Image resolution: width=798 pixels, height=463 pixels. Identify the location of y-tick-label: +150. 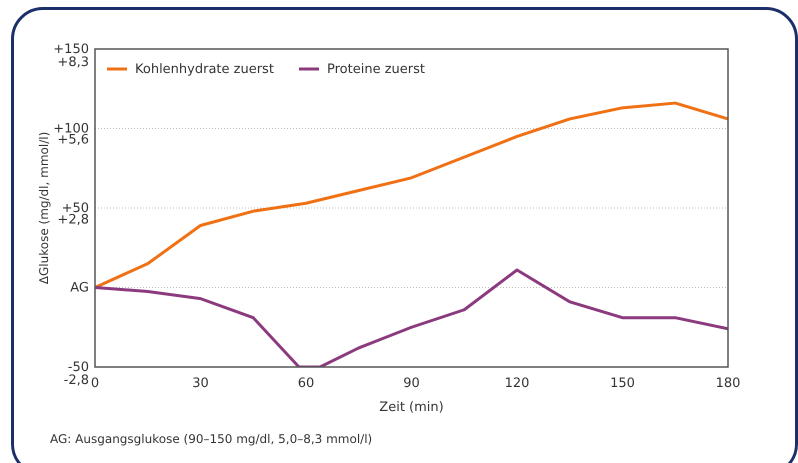
(71, 49).